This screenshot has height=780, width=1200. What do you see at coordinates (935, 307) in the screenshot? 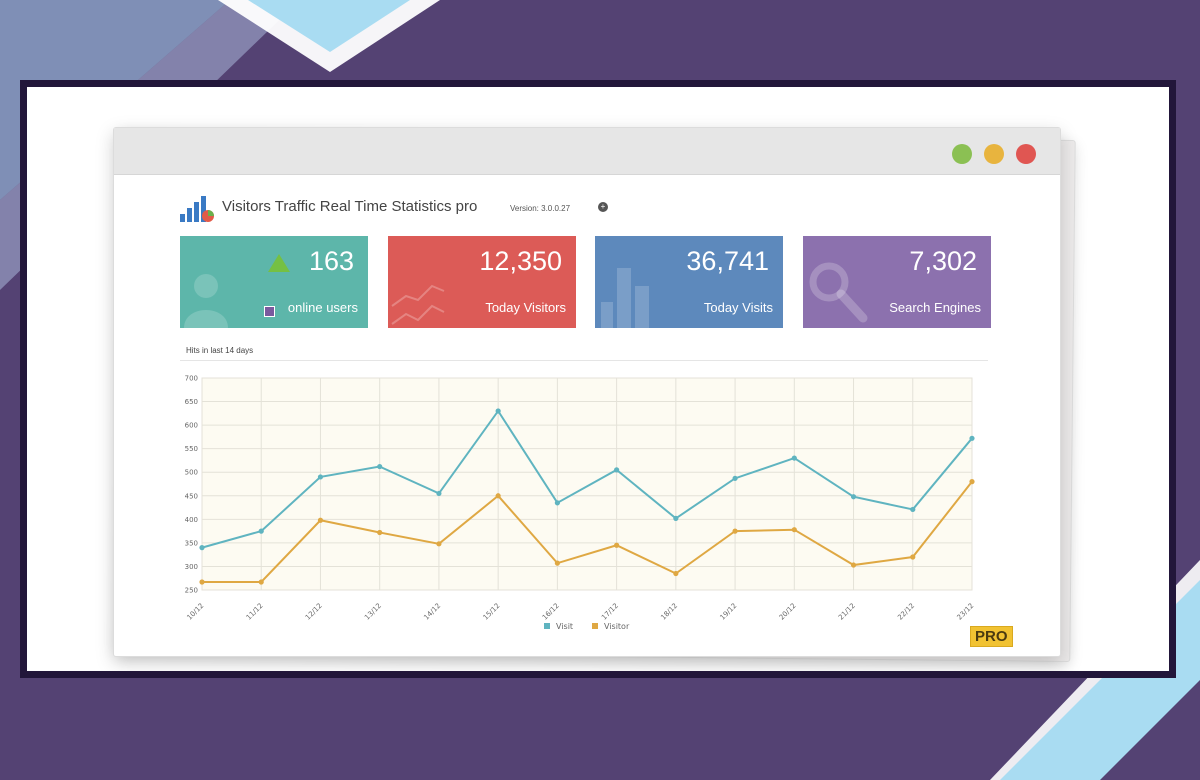
I see `stat-label: Search Engines` at bounding box center [935, 307].